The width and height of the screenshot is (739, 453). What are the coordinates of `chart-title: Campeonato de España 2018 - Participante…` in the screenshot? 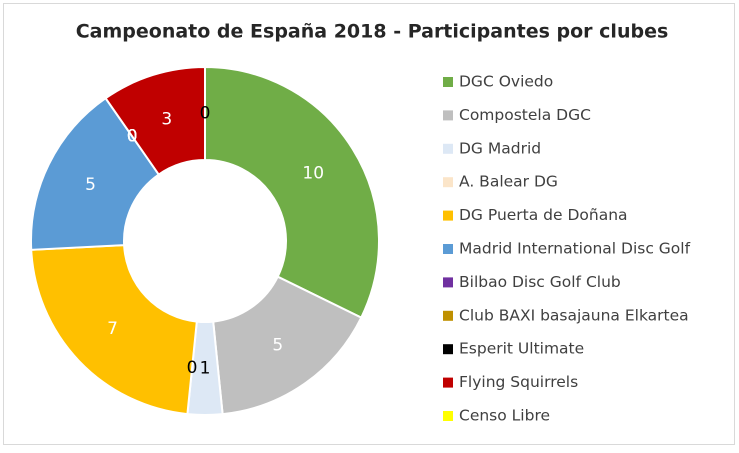 It's located at (372, 32).